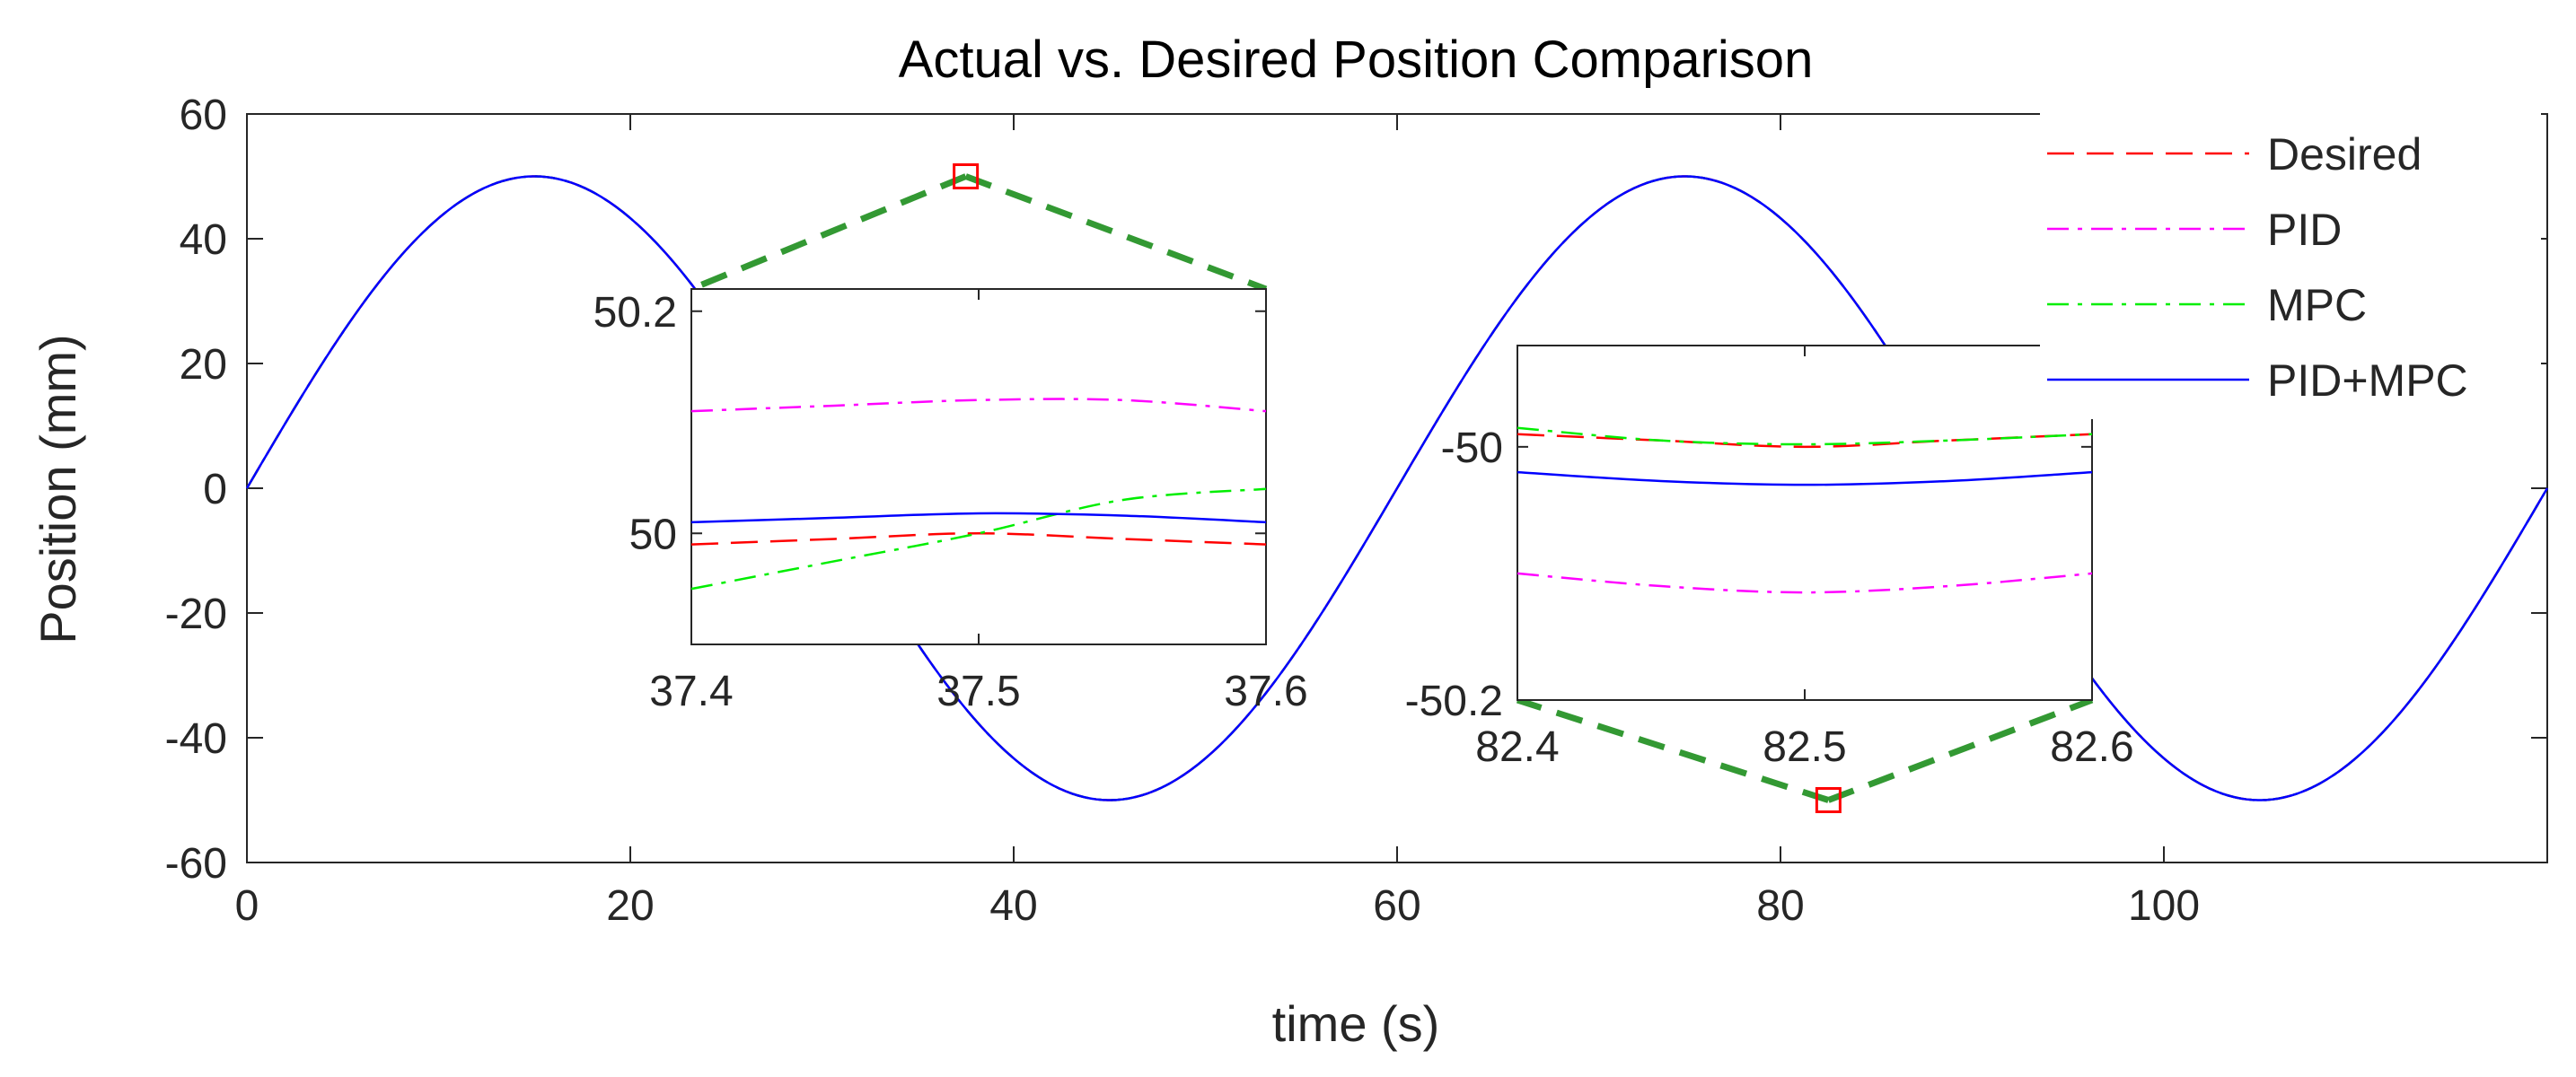 This screenshot has width=2576, height=1077. I want to click on chart-title: Actual vs. Desired Position Comparison, so click(1357, 60).